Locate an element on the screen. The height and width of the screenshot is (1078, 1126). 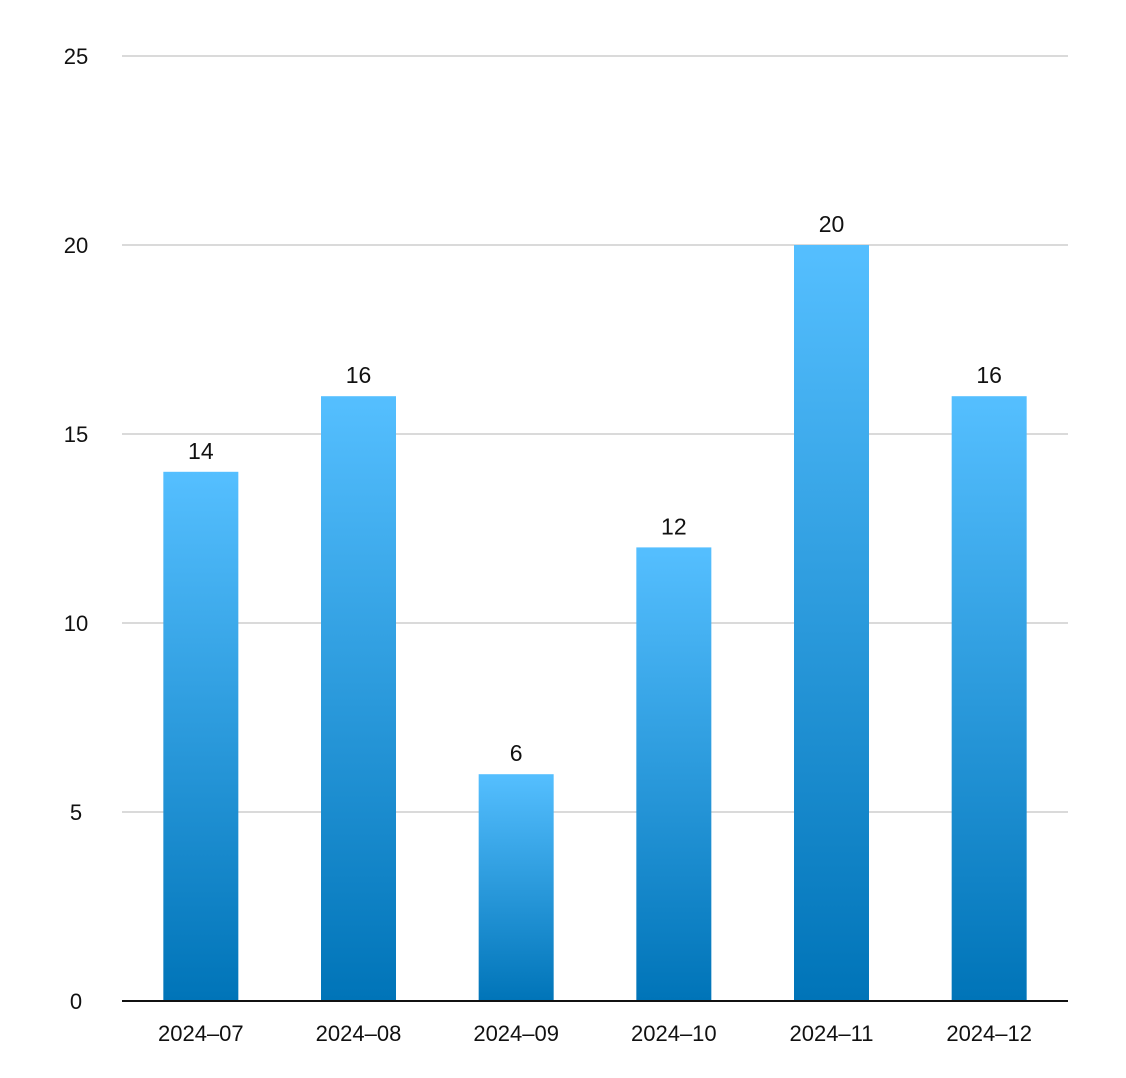
bar-value-label: 6 is located at coordinates (516, 753).